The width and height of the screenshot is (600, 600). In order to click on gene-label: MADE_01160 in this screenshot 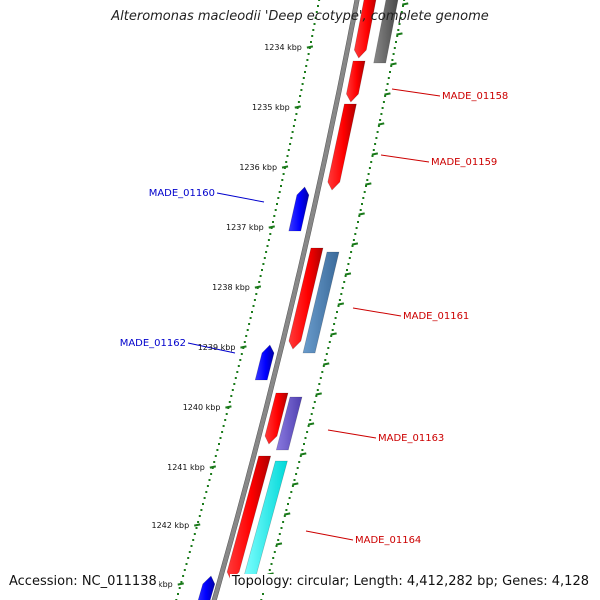, I will do `click(182, 193)`.